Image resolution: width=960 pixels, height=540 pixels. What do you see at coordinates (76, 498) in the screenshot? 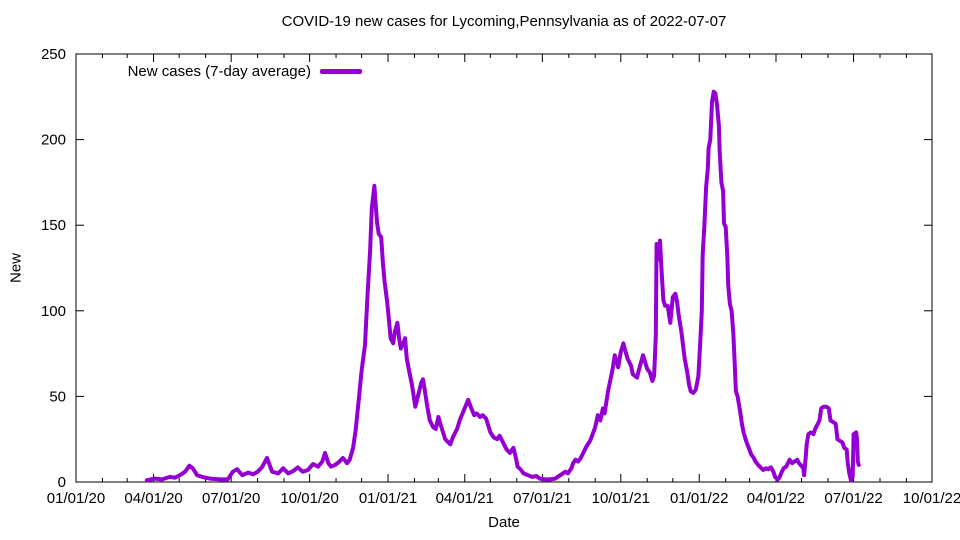
I see `x-tick-label: 01/01/20` at bounding box center [76, 498].